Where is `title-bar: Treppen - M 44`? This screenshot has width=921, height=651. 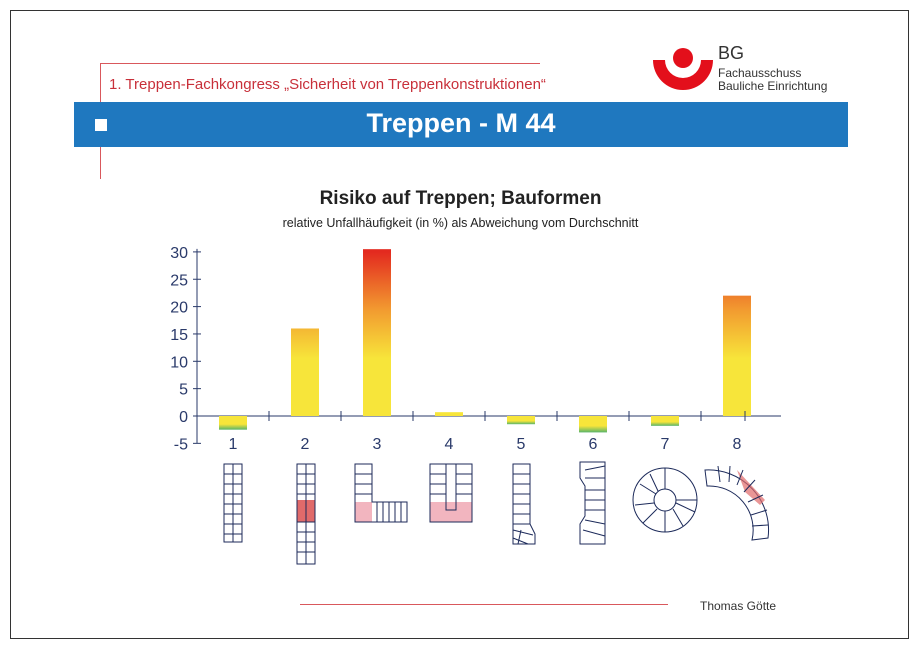 title-bar: Treppen - M 44 is located at coordinates (461, 124).